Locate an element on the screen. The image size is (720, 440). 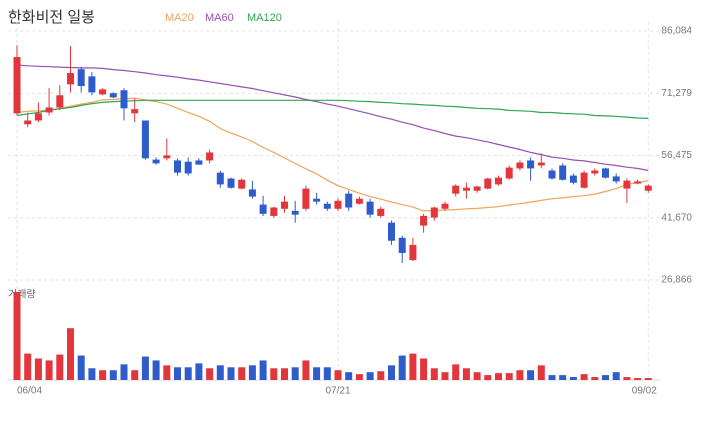
legend-entry: MA20 is located at coordinates (179, 18).